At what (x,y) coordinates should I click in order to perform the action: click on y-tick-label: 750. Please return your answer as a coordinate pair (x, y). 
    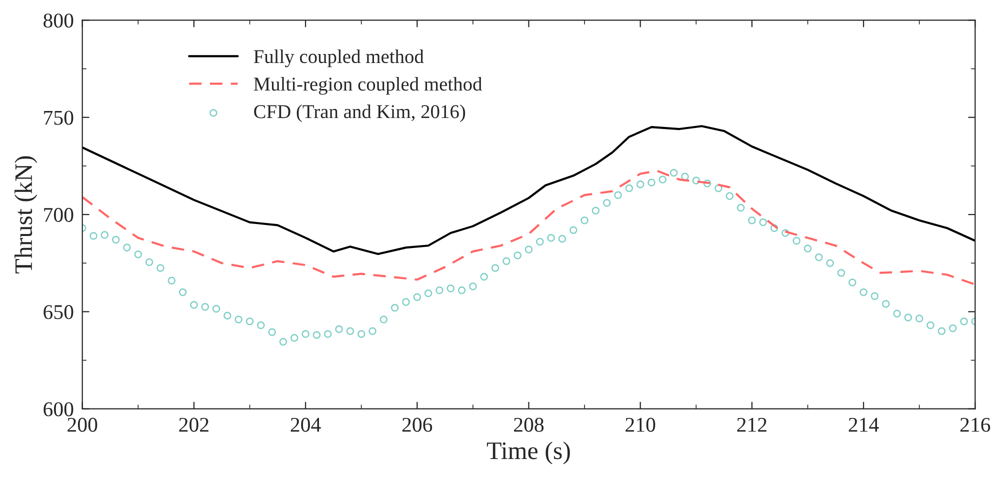
    Looking at the image, I should click on (59, 117).